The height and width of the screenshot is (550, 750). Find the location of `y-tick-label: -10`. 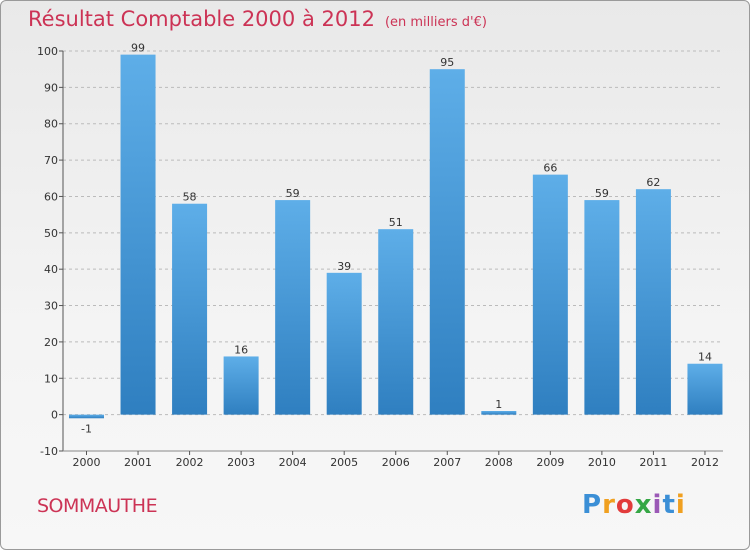

y-tick-label: -10 is located at coordinates (49, 451).